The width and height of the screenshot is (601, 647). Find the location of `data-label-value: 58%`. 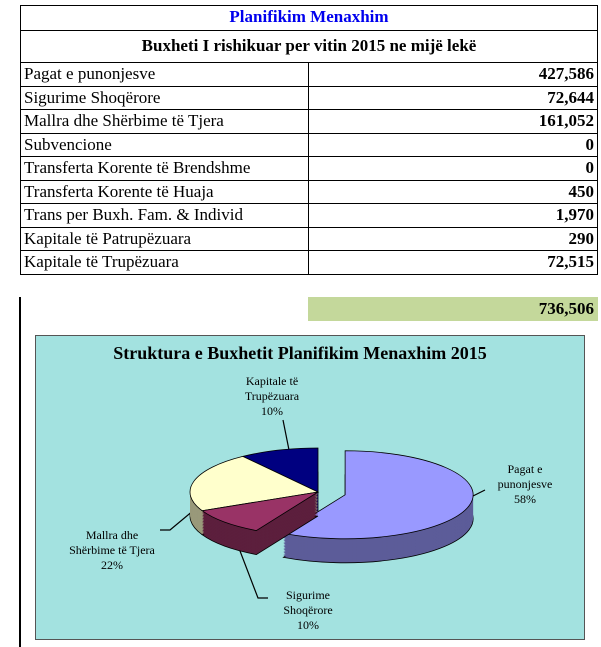

data-label-value: 58% is located at coordinates (525, 499).